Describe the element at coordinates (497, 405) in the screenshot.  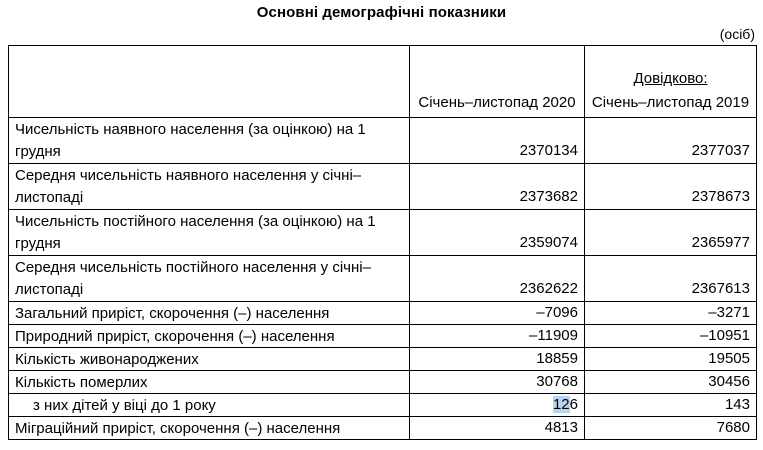
I see `value-2020: 126` at that location.